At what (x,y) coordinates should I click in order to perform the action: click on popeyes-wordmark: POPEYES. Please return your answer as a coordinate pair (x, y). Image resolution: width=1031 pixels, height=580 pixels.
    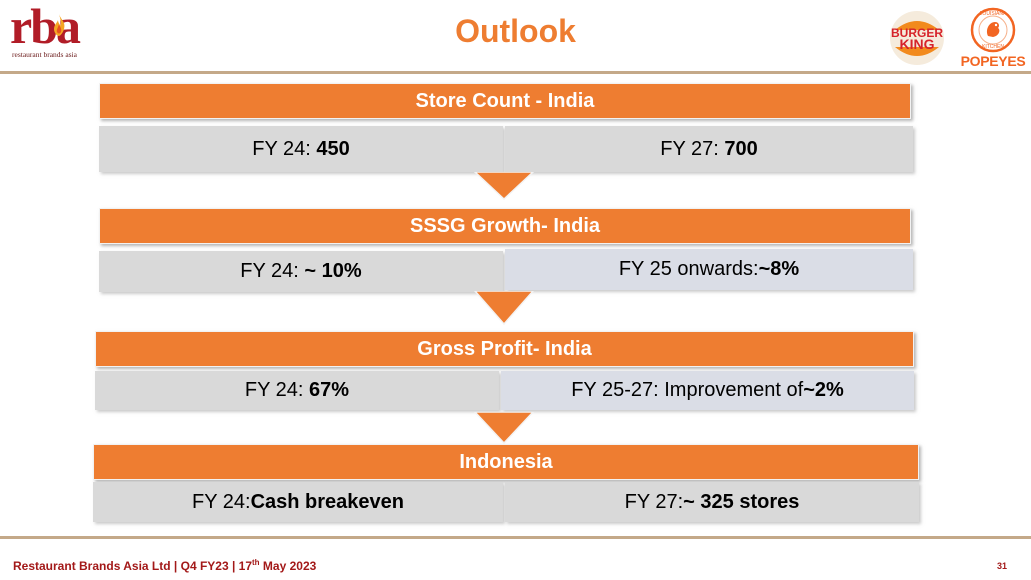
    Looking at the image, I should click on (993, 61).